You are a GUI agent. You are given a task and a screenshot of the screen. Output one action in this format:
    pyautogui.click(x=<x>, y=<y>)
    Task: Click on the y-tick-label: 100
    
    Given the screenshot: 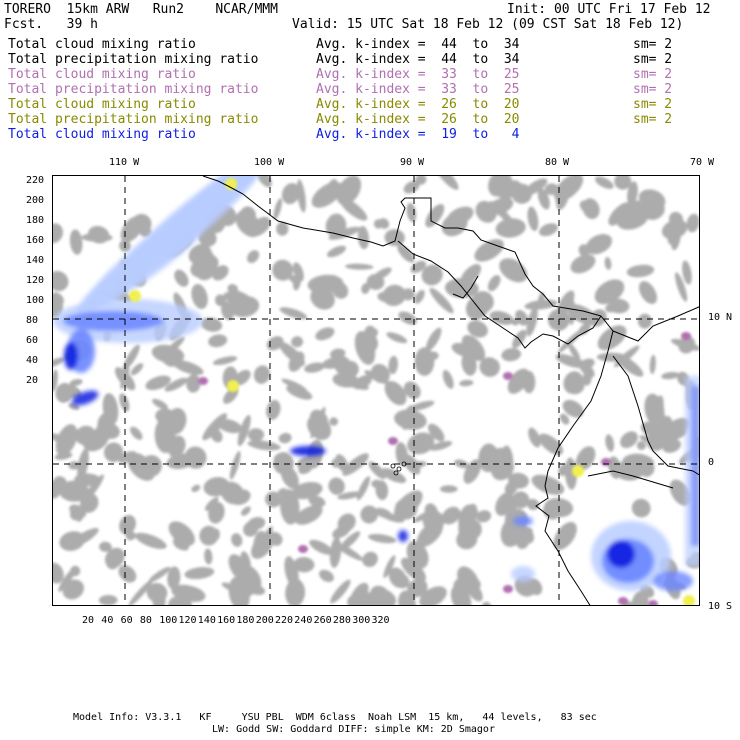 What is the action you would take?
    pyautogui.click(x=35, y=300)
    